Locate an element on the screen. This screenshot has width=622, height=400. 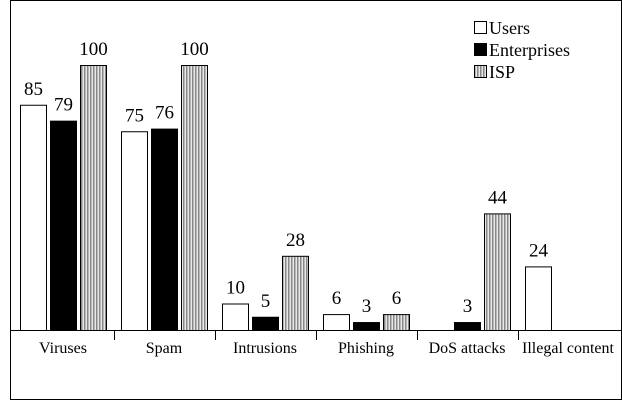
x-tick-label: Viruses is located at coordinates (63, 348).